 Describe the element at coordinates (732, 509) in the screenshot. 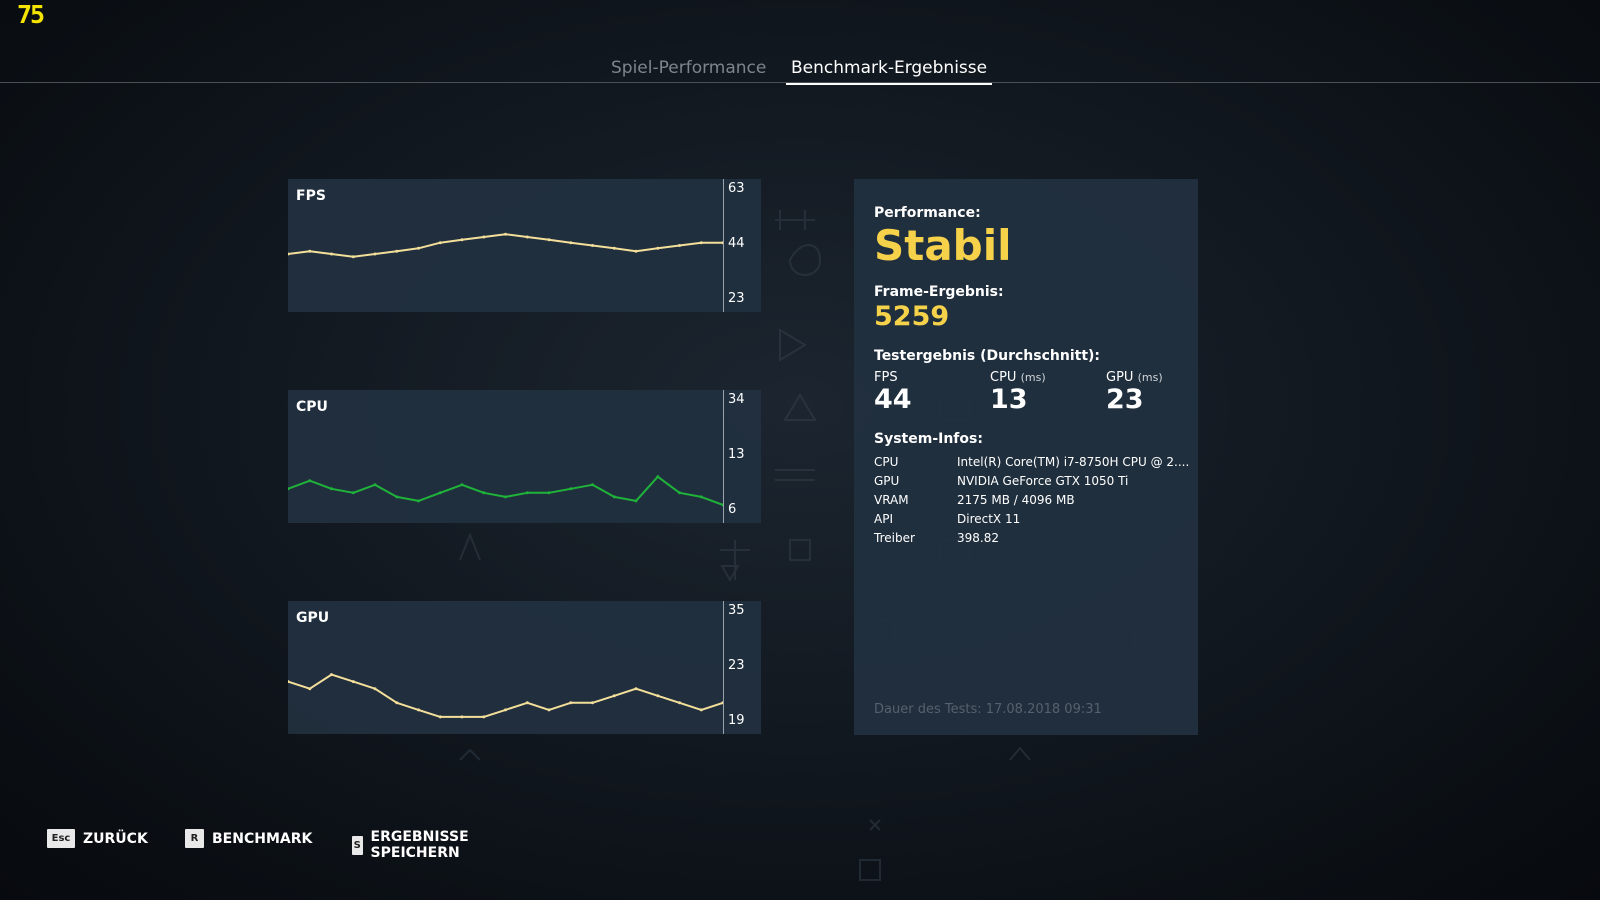

I see `cpu-tick-min: 6` at that location.